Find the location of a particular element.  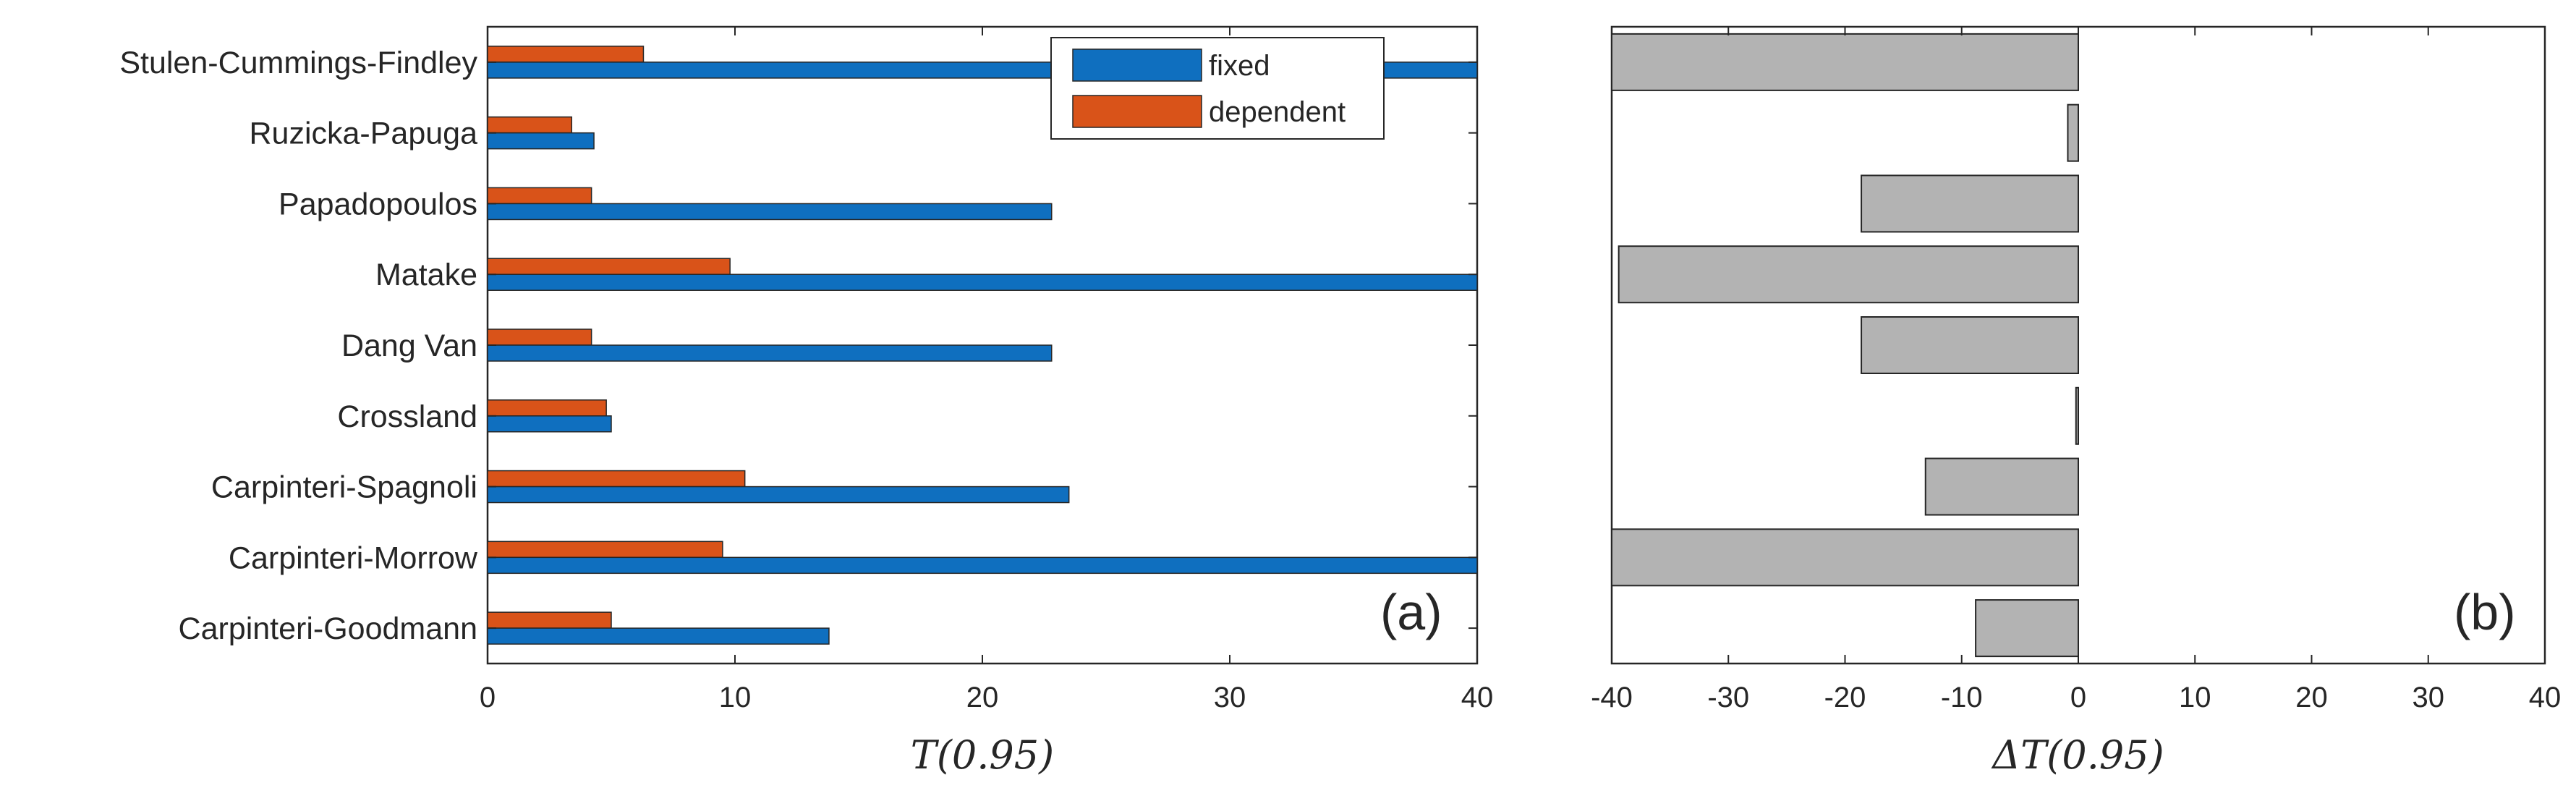

legend: fixed dependent is located at coordinates (1217, 89).